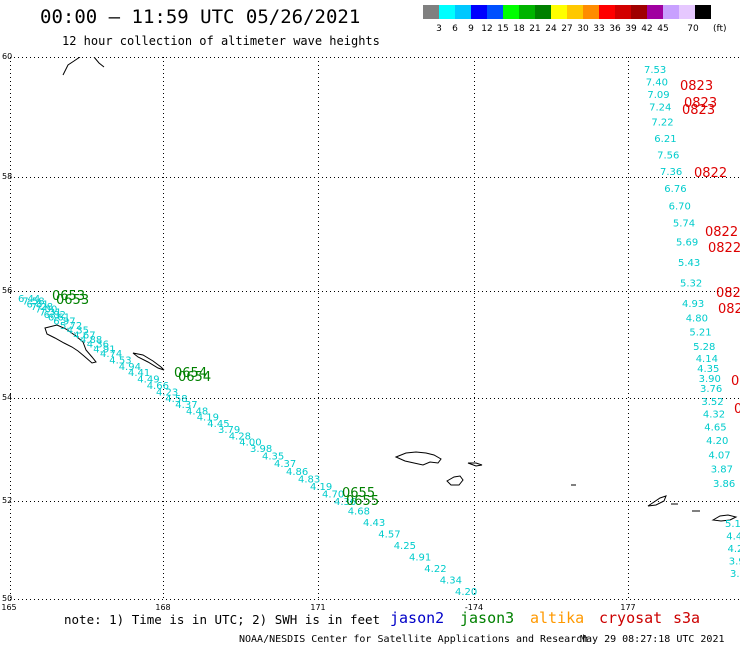 The image size is (740, 650). Describe the element at coordinates (583, 29) in the screenshot. I see `legend-label: 30` at that location.